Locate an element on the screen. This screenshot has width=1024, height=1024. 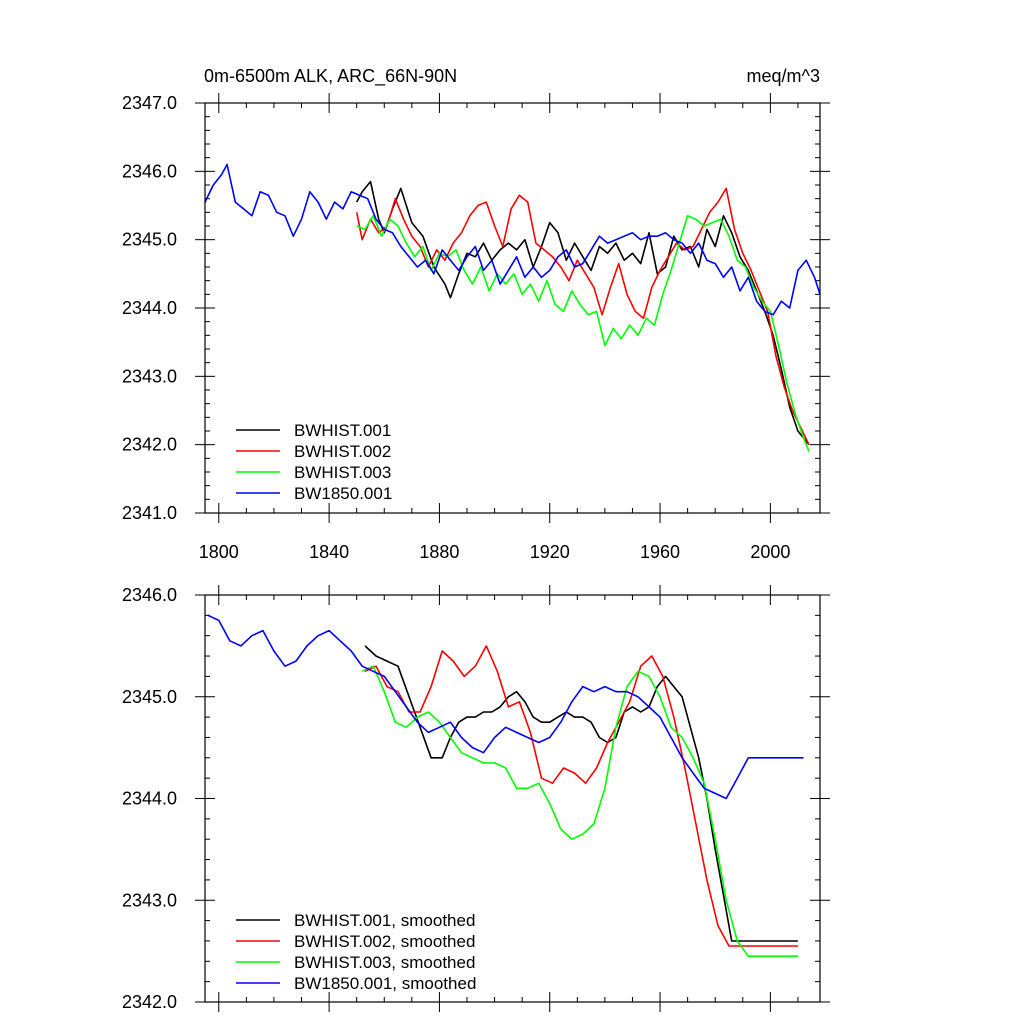
top-x-tick-label: 2000 is located at coordinates (770, 552).